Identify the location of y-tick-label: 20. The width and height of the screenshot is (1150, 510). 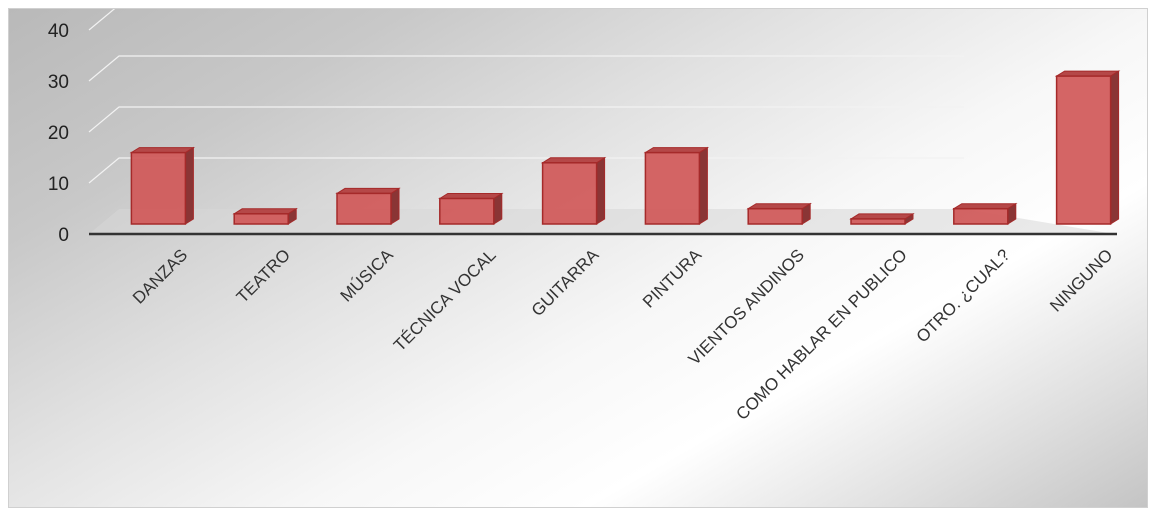
(58, 133).